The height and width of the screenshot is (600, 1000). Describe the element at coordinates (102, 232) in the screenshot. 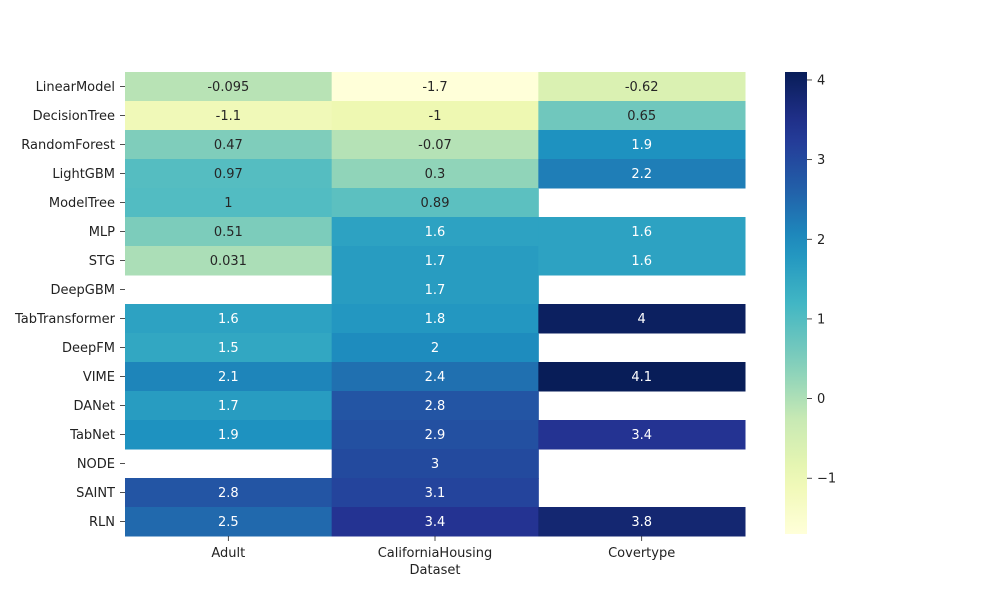

I see `row-tick-label: MLP` at that location.